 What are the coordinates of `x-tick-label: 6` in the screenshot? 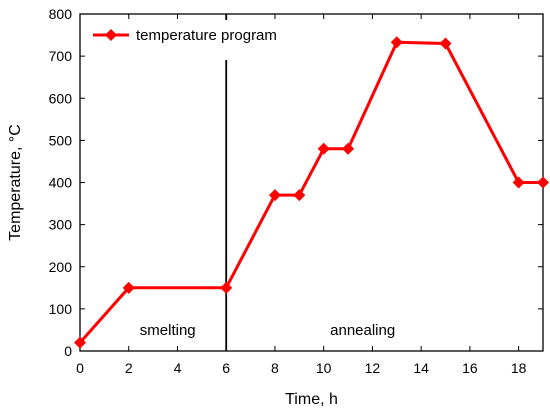 It's located at (226, 368).